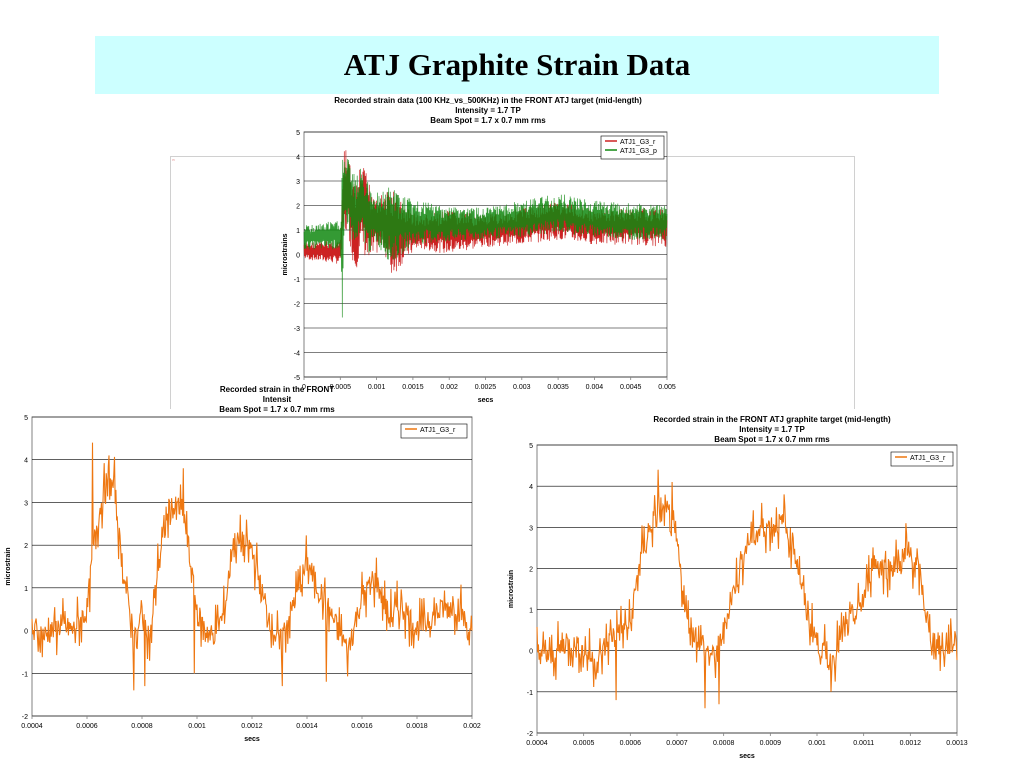 Image resolution: width=1024 pixels, height=768 pixels. What do you see at coordinates (297, 329) in the screenshot?
I see `y-tick-label: -3` at bounding box center [297, 329].